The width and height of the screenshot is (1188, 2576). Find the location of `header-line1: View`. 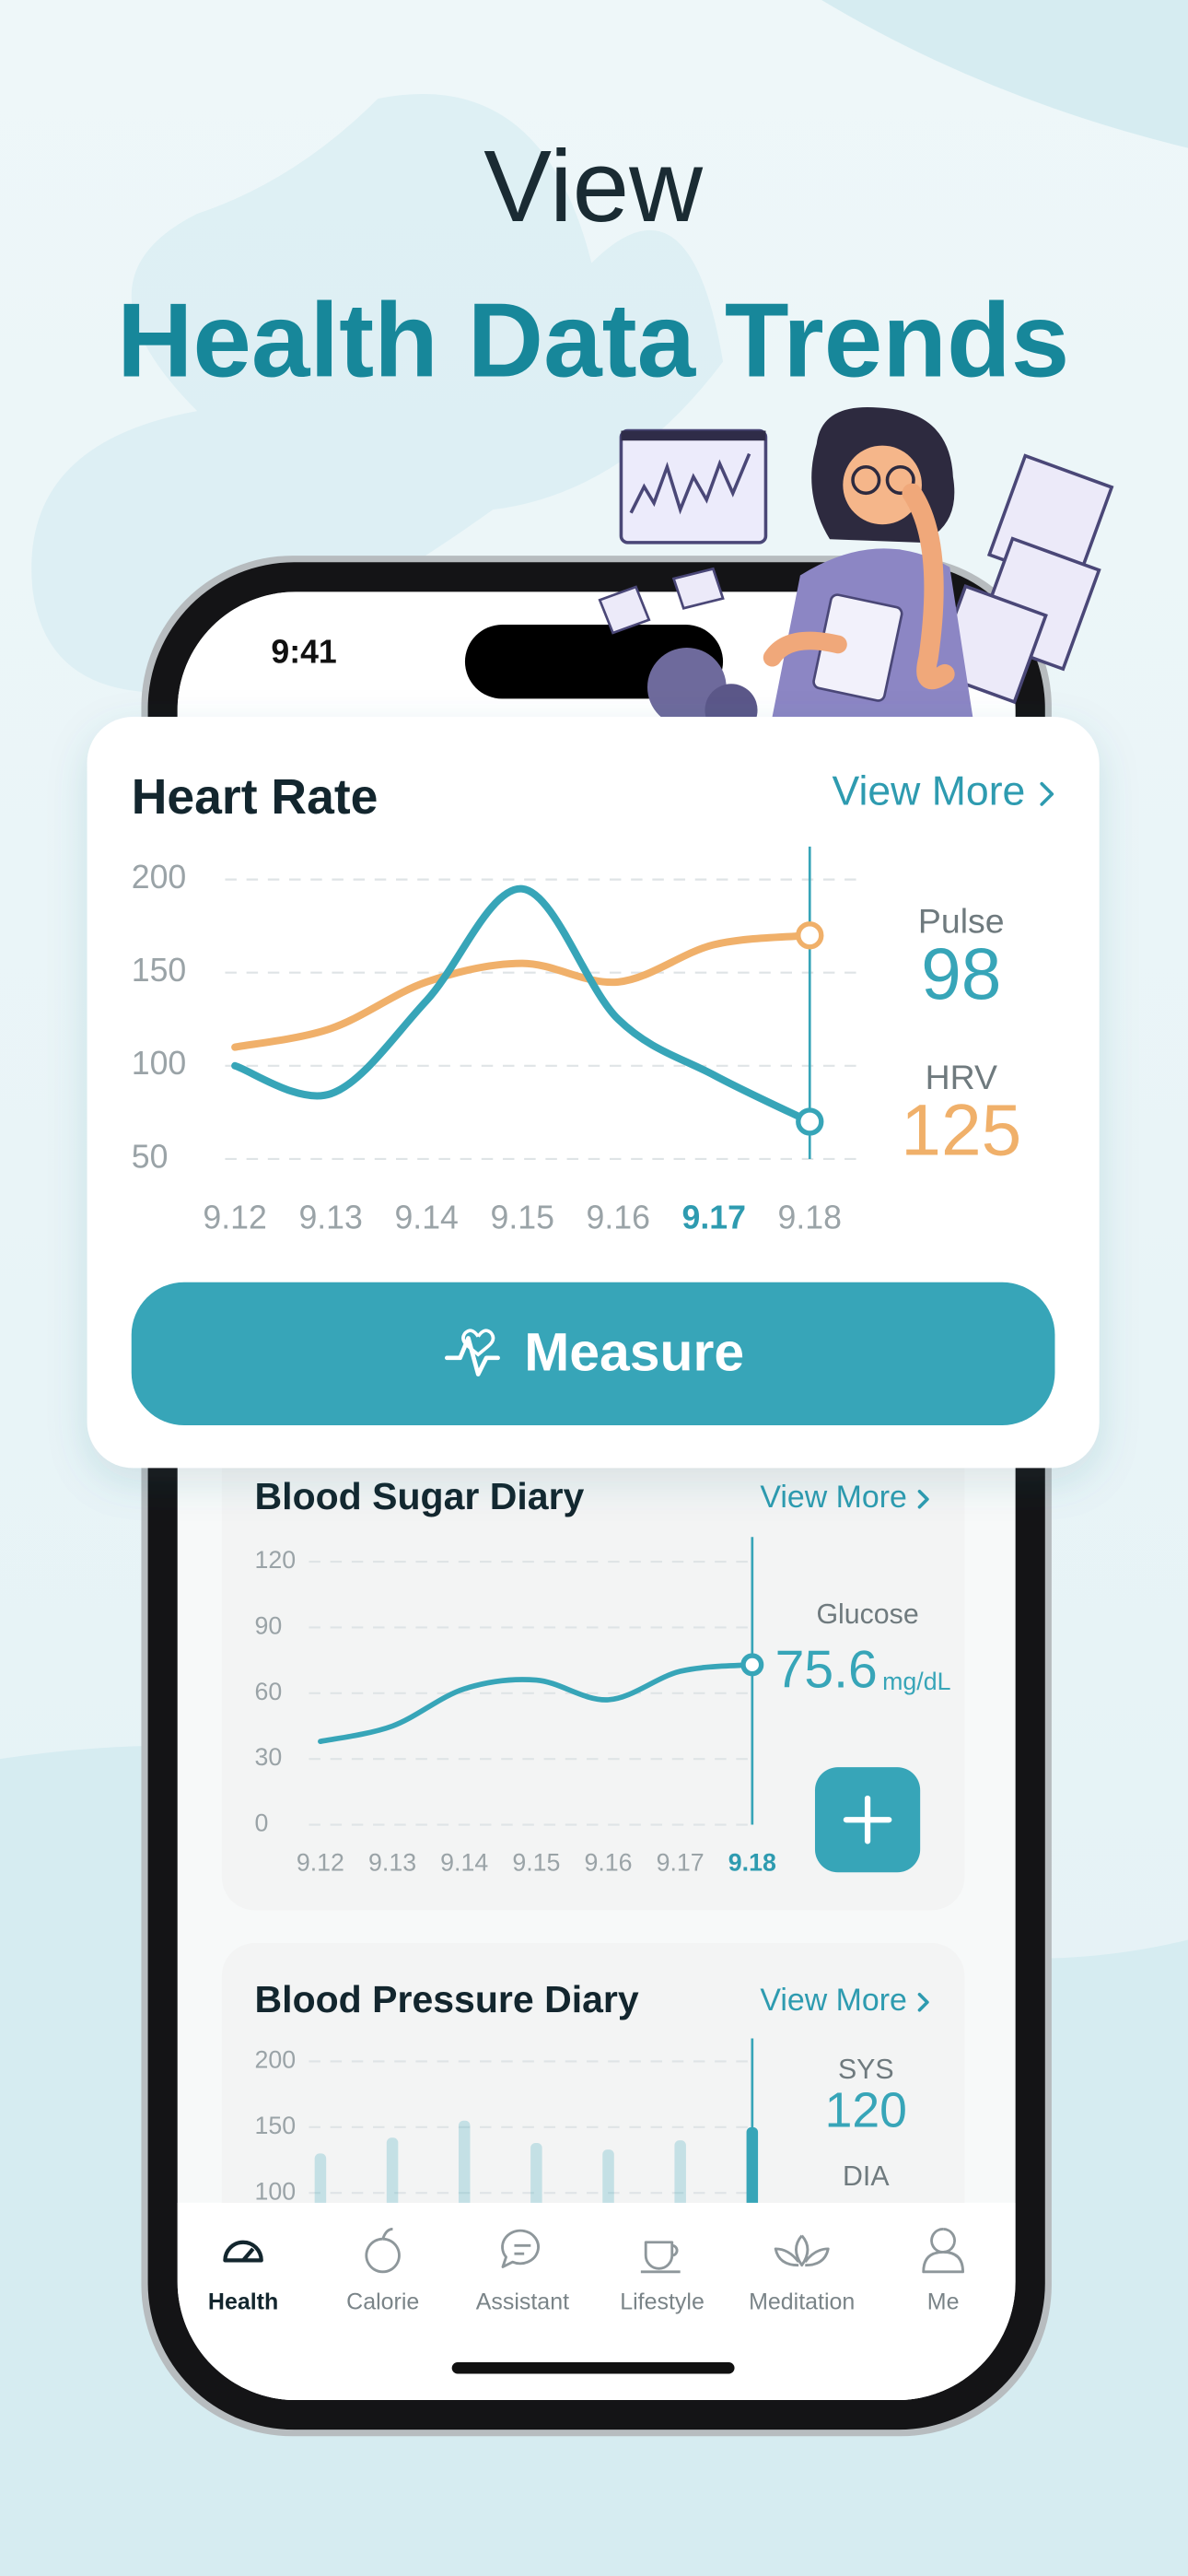

header-line1: View is located at coordinates (593, 186).